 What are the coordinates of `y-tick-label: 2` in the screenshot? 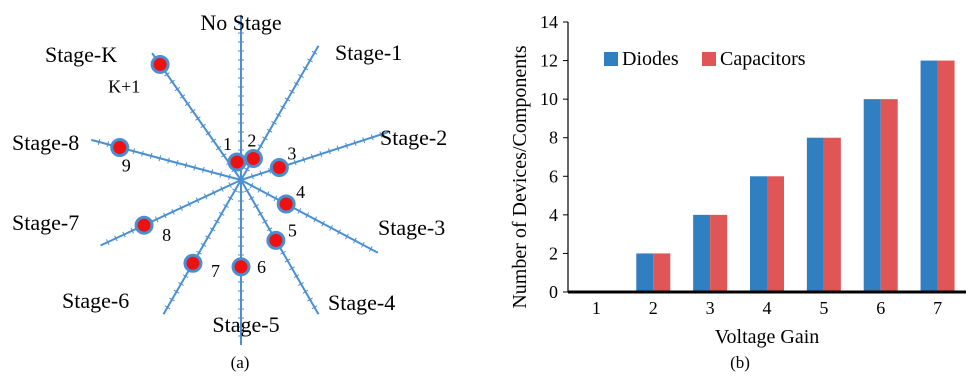 It's located at (553, 253).